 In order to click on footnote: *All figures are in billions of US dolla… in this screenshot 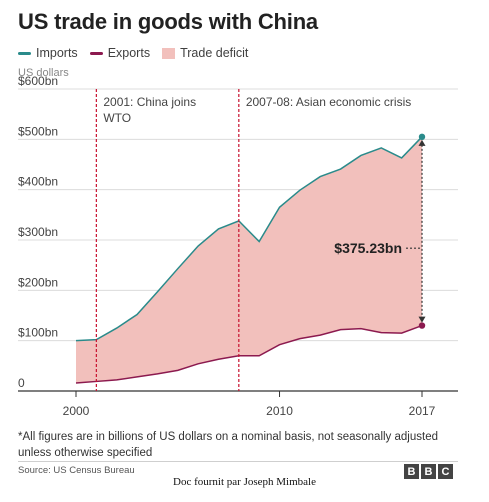, I will do `click(228, 445)`.